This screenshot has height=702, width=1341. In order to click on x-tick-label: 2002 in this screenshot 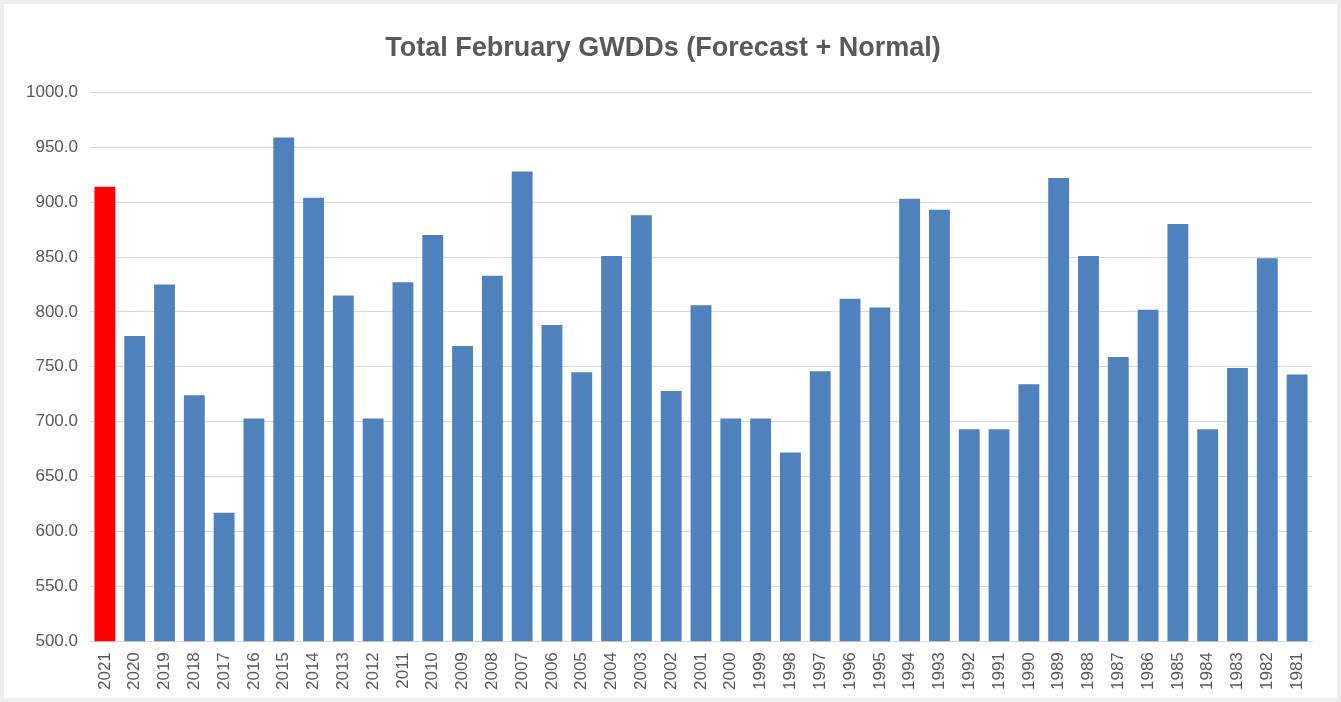, I will do `click(670, 671)`.